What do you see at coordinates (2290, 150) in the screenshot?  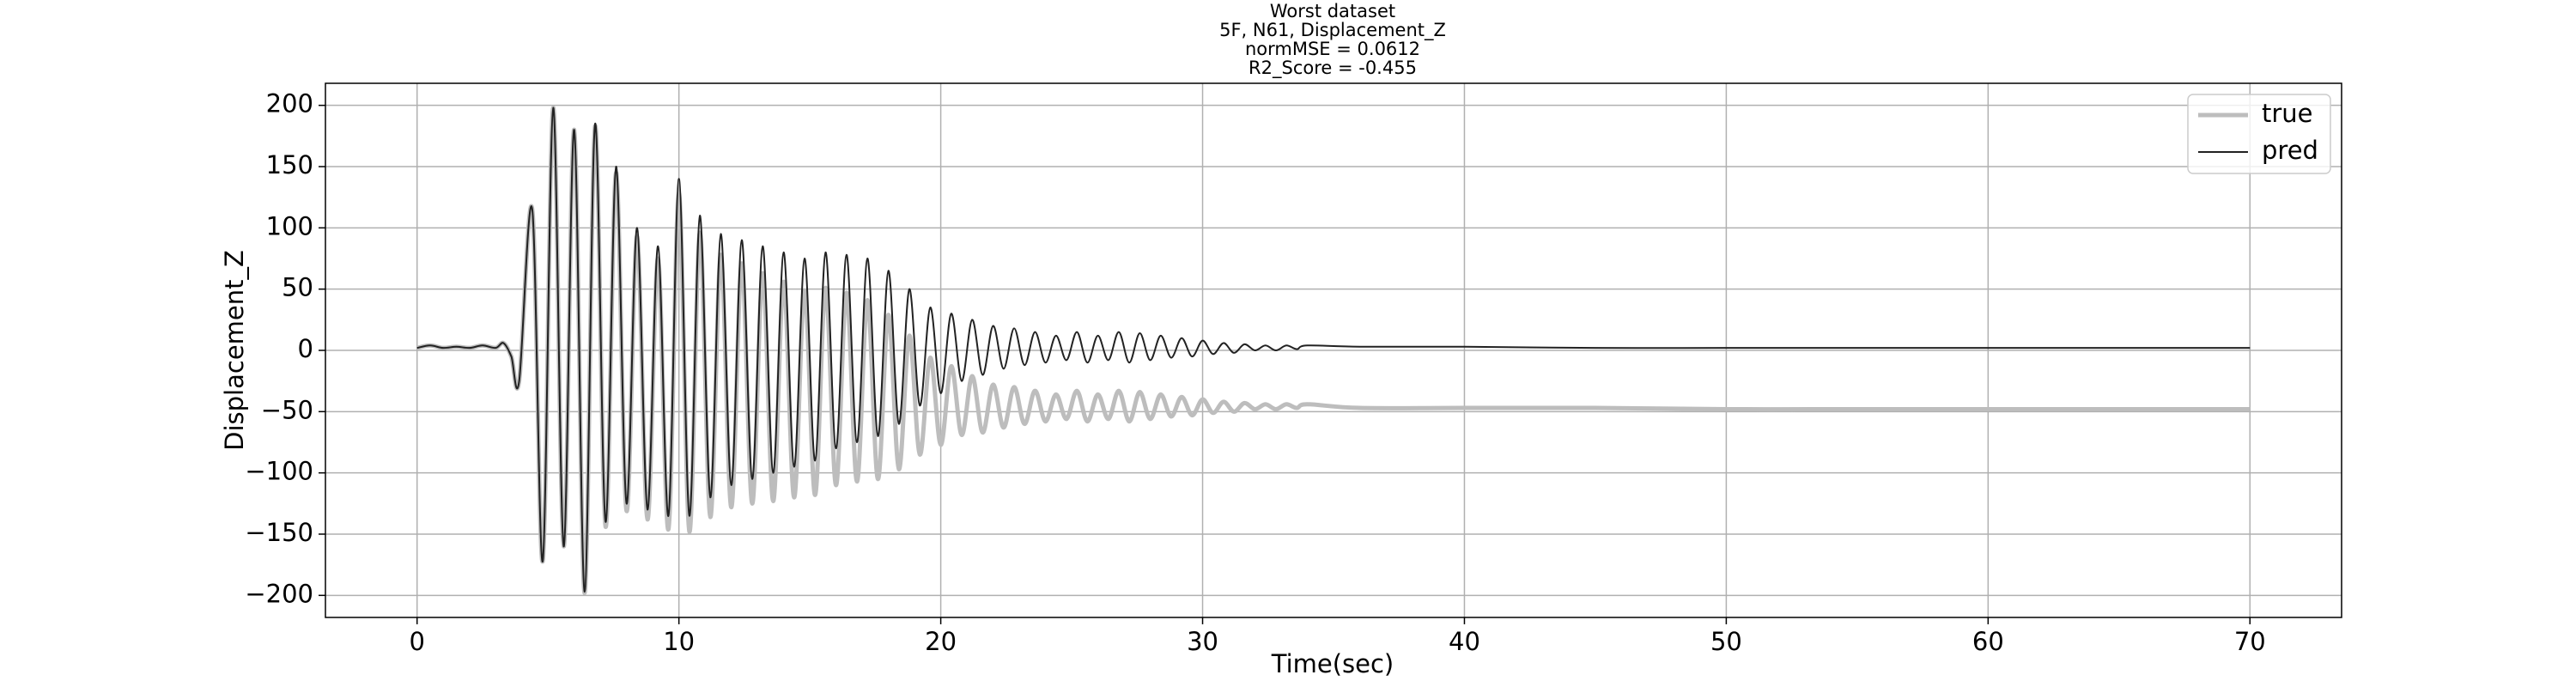 I see `legend-label: pred` at bounding box center [2290, 150].